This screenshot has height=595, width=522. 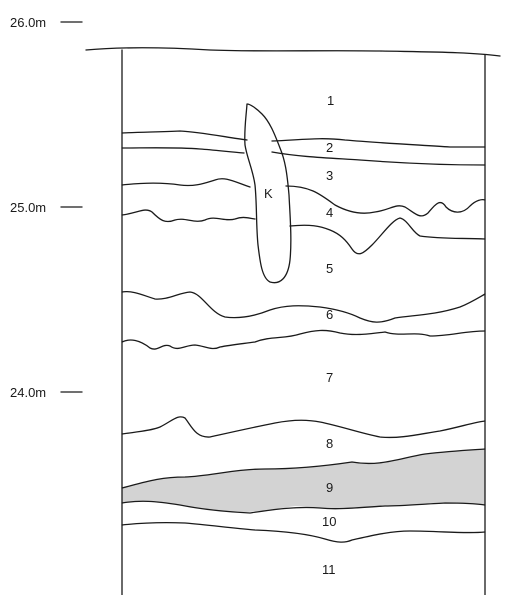 I want to click on layer-label-8: 8, so click(x=329, y=443).